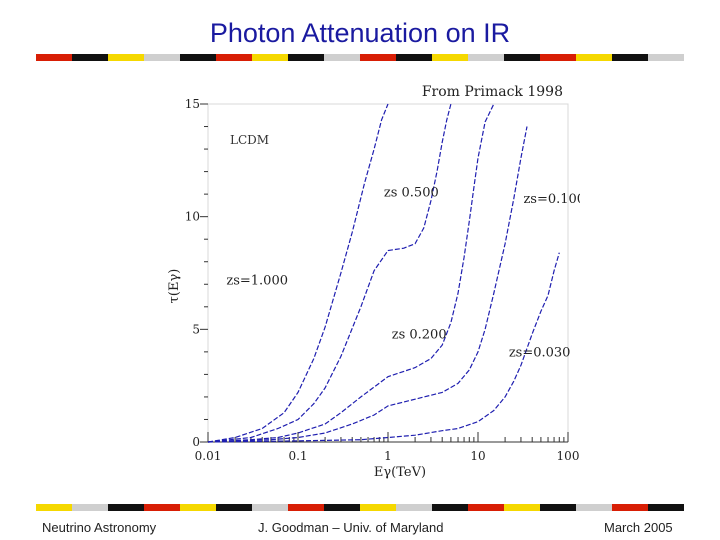 The height and width of the screenshot is (540, 720). Describe the element at coordinates (477, 456) in the screenshot. I see `x-tick-label: 10` at that location.